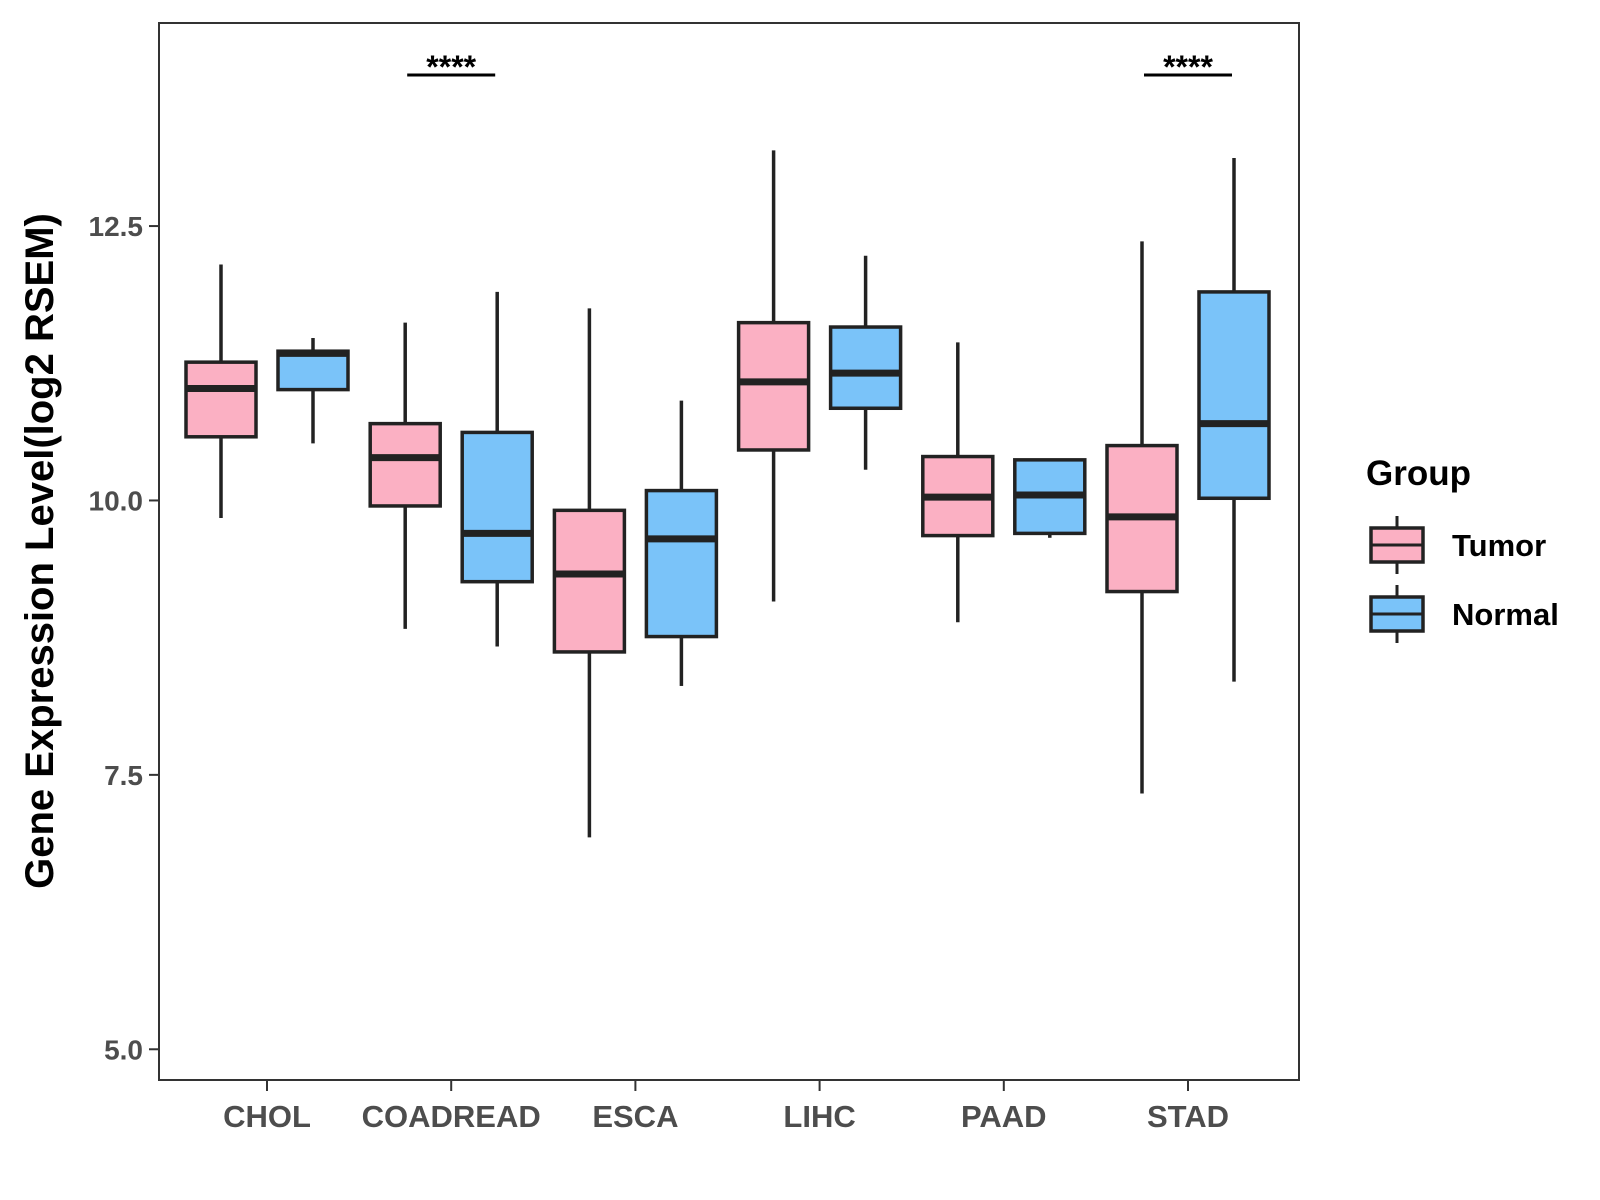  Describe the element at coordinates (1142, 517) in the screenshot. I see `box-stad-tumor` at that location.